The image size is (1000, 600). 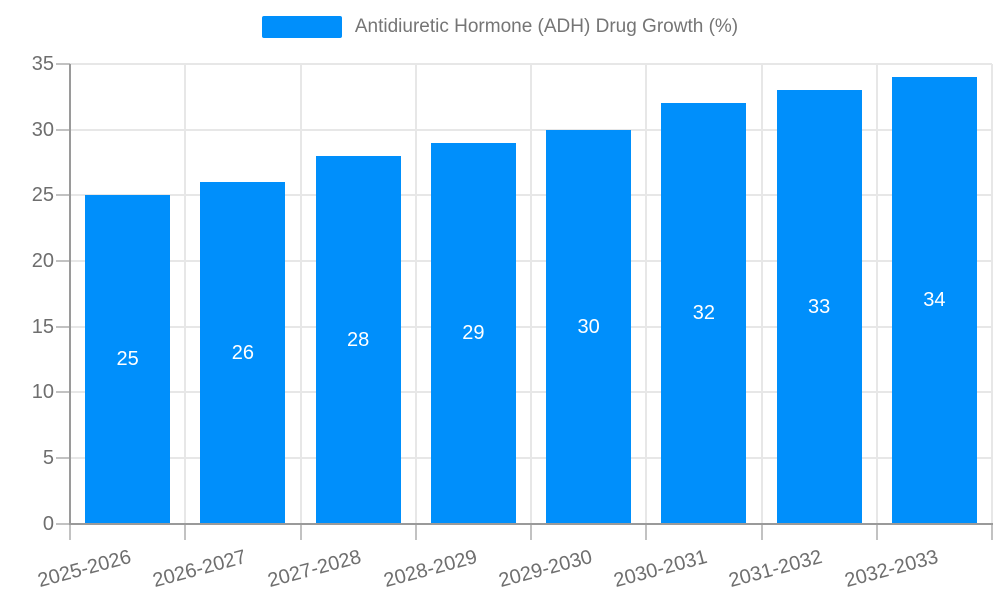 What do you see at coordinates (301, 27) in the screenshot?
I see `legend-marker-icon` at bounding box center [301, 27].